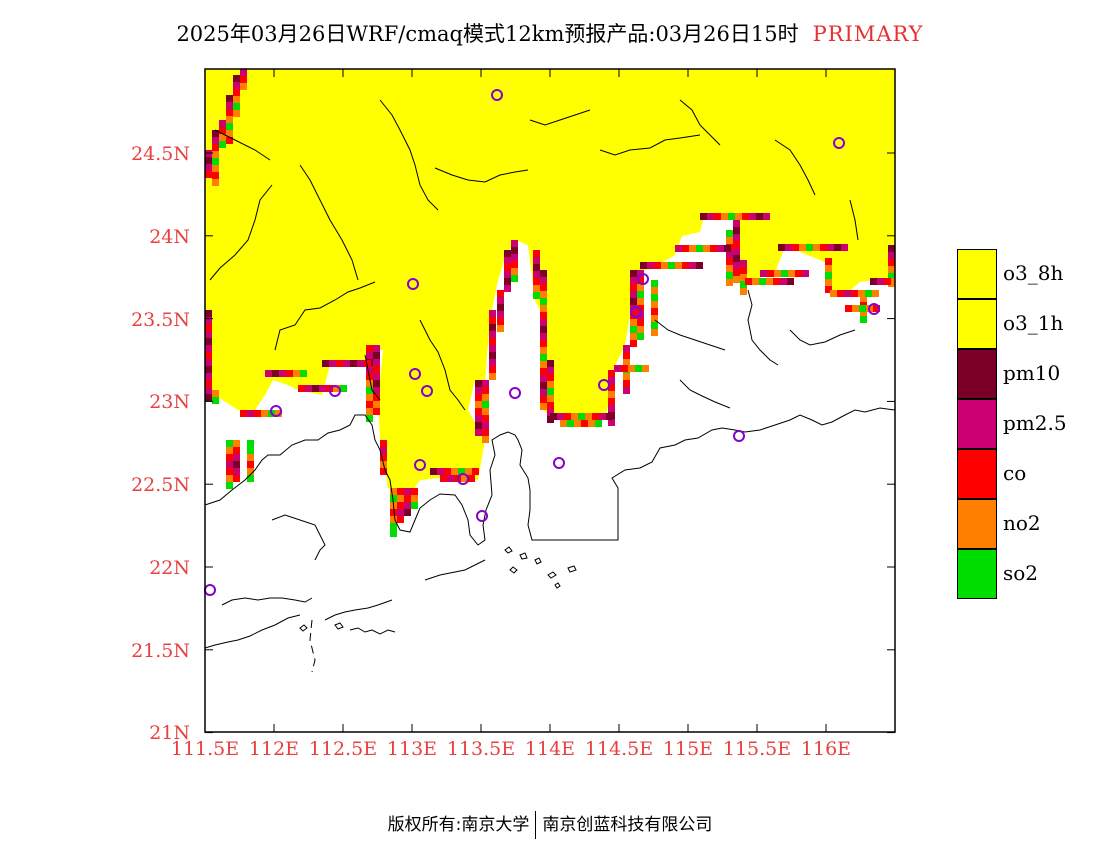  I want to click on lat-label-23-5: 23.5N, so click(160, 320).